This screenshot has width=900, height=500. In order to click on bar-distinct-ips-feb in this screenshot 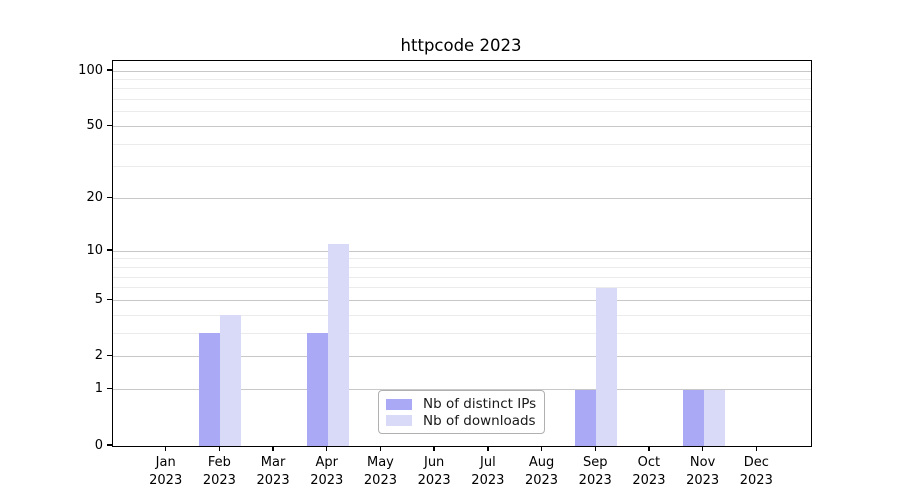, I will do `click(210, 389)`.